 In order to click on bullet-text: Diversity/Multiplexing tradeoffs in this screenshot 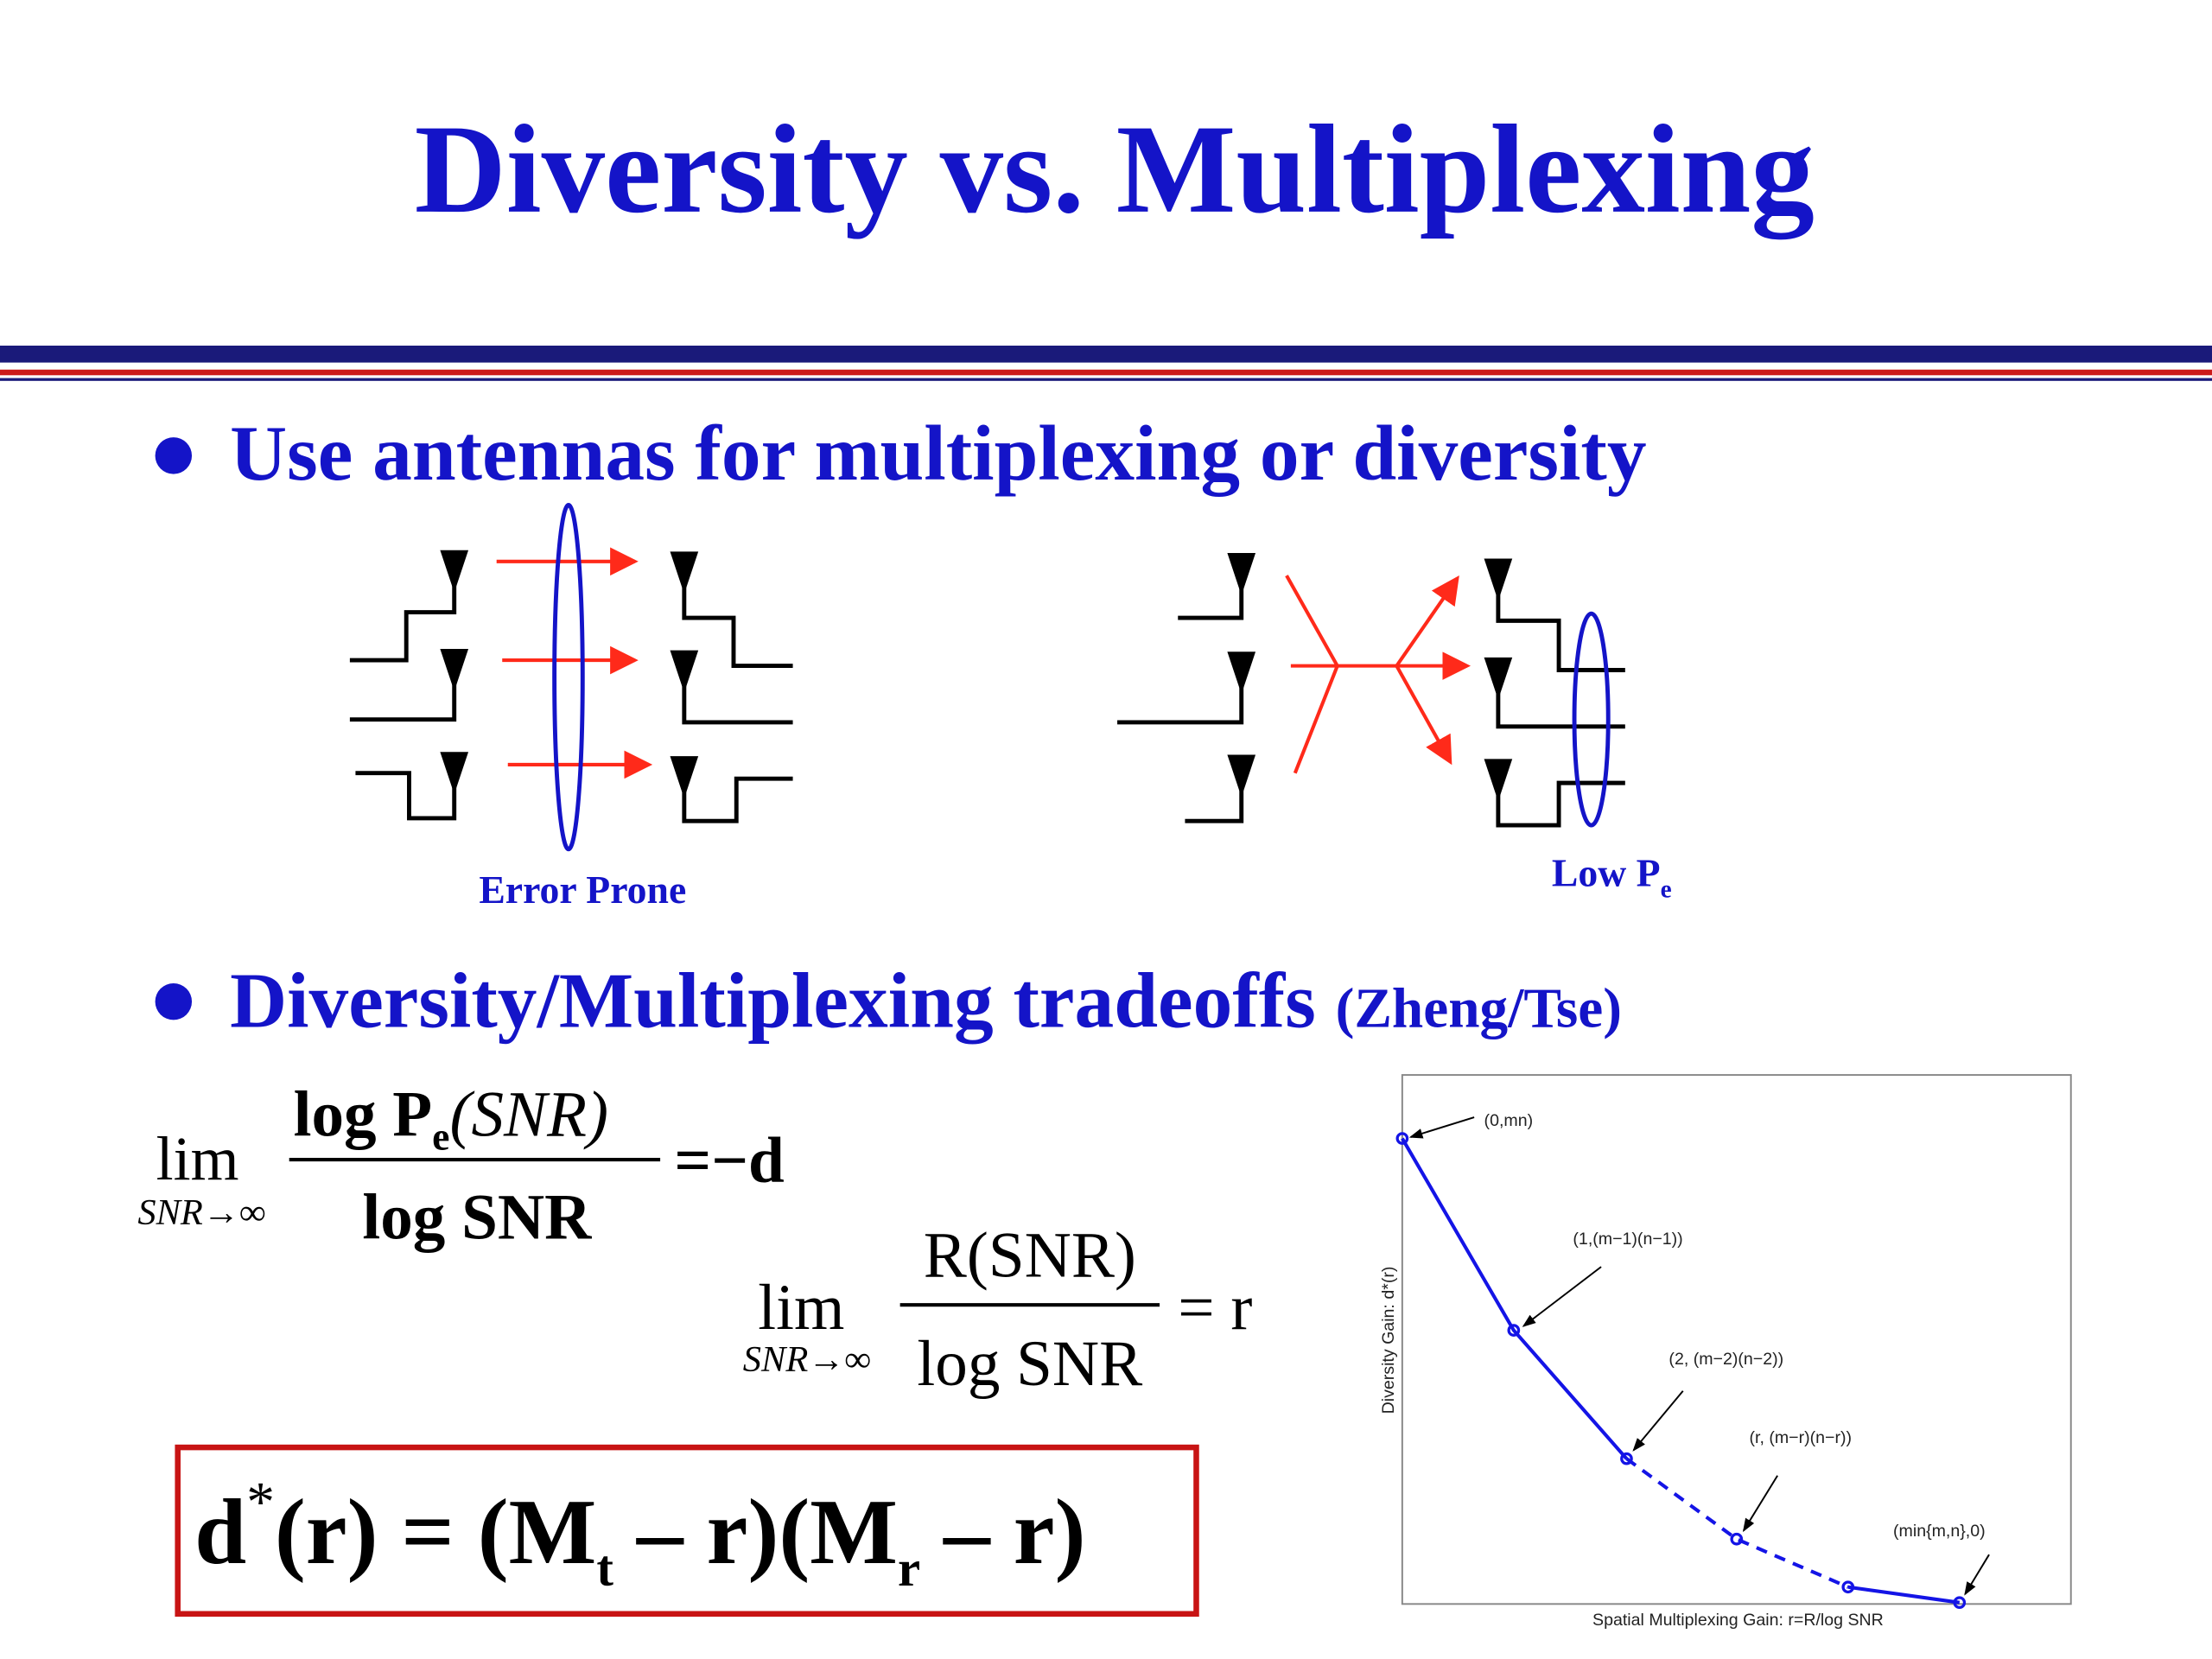, I will do `click(773, 1001)`.